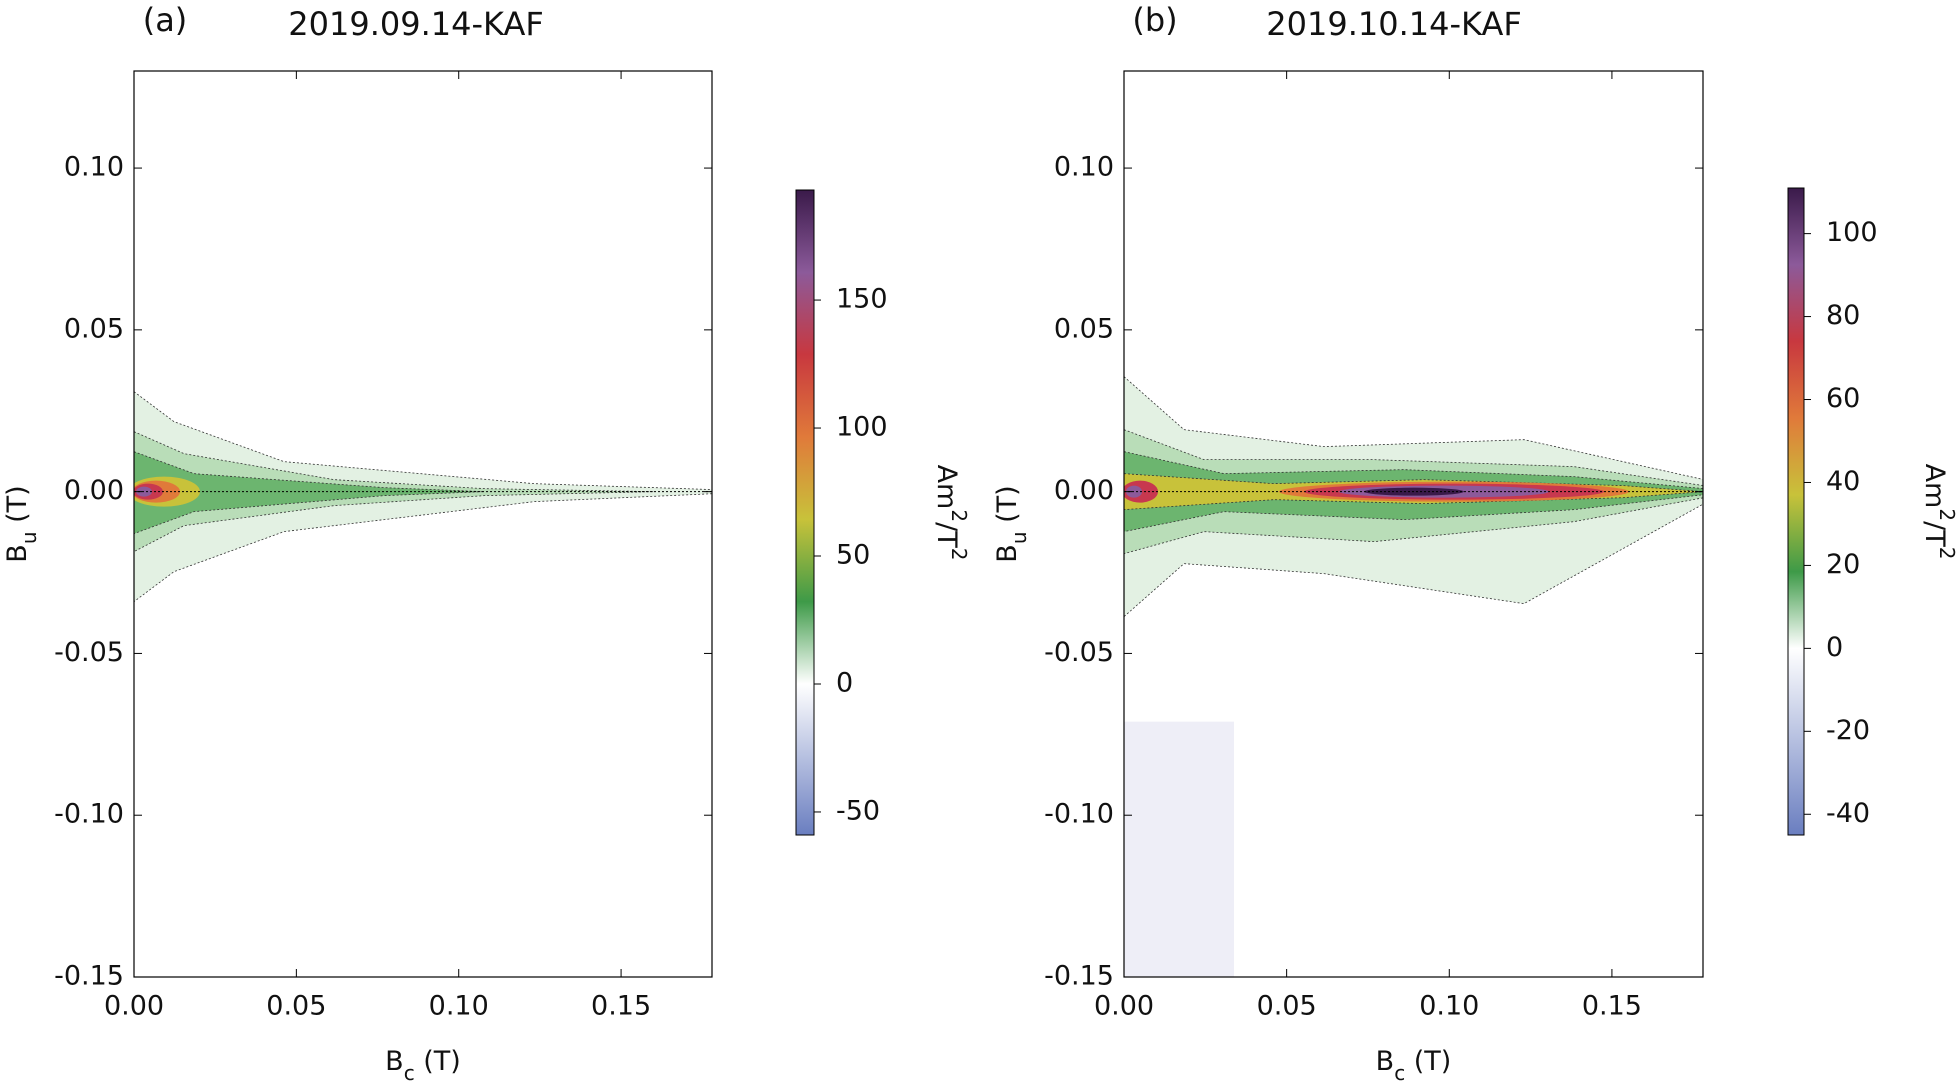 Image resolution: width=1960 pixels, height=1081 pixels. What do you see at coordinates (1154, 20) in the screenshot?
I see `panel-label: (b)` at bounding box center [1154, 20].